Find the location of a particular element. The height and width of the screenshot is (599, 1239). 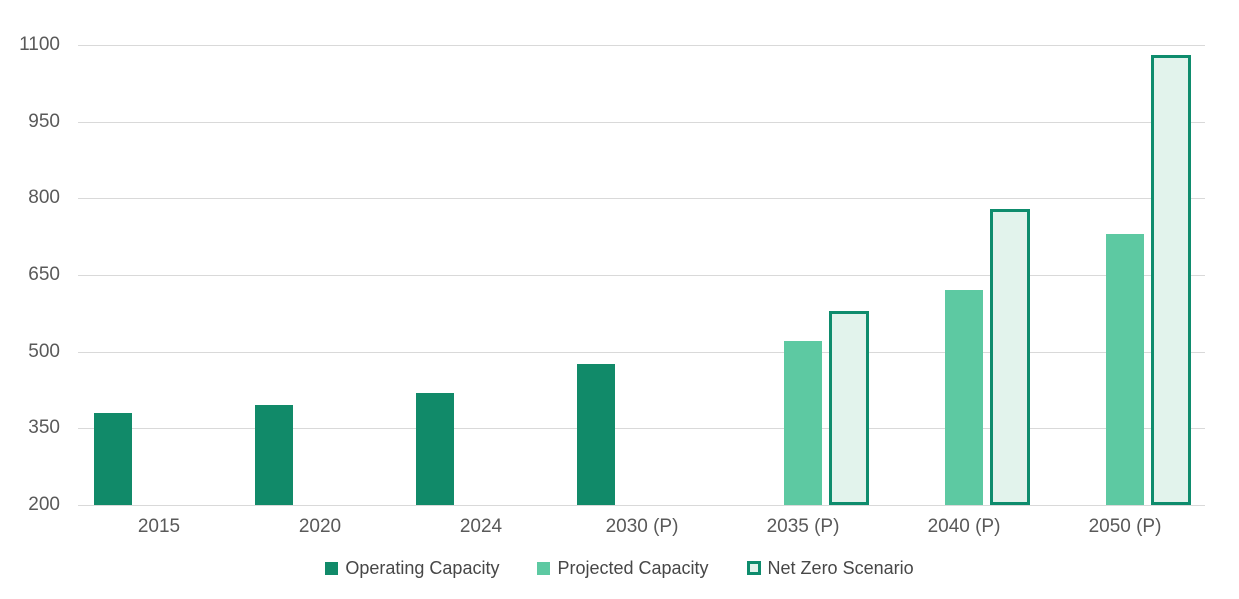

legend-item-projected-capacity: Projected Capacity is located at coordinates (623, 568).